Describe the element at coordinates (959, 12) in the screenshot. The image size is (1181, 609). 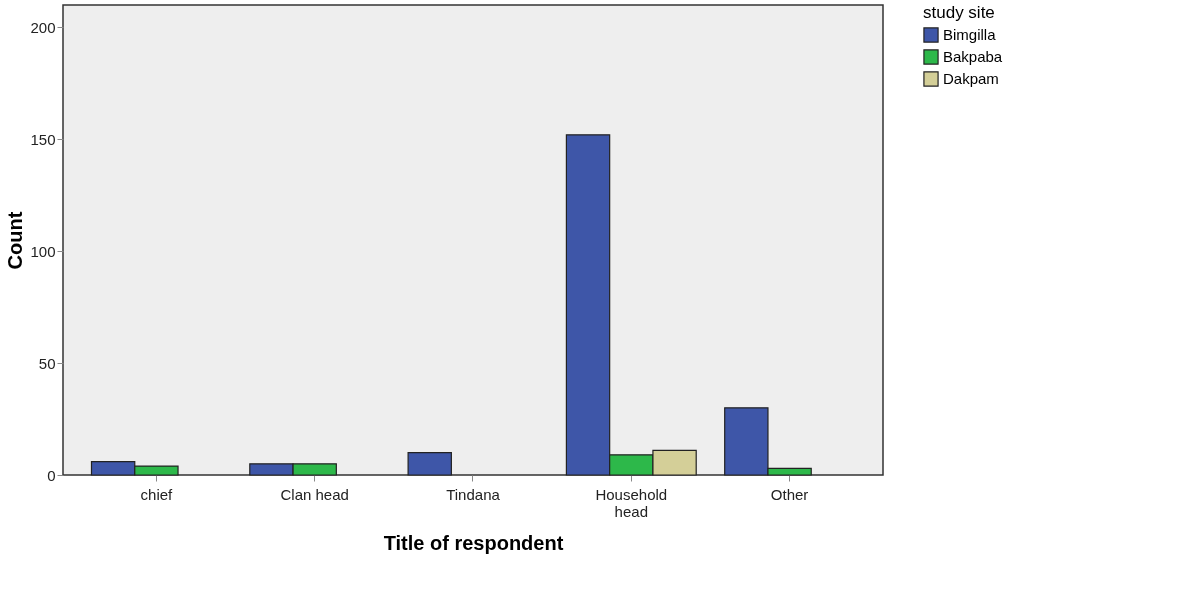
I see `legend-title: study site` at that location.